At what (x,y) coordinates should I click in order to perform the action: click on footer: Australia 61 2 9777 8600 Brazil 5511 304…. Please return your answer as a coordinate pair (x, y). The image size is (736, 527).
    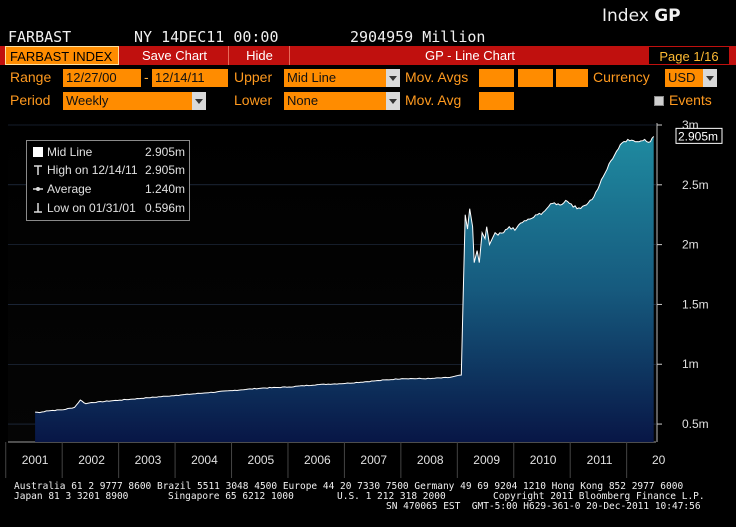
    Looking at the image, I should click on (368, 503).